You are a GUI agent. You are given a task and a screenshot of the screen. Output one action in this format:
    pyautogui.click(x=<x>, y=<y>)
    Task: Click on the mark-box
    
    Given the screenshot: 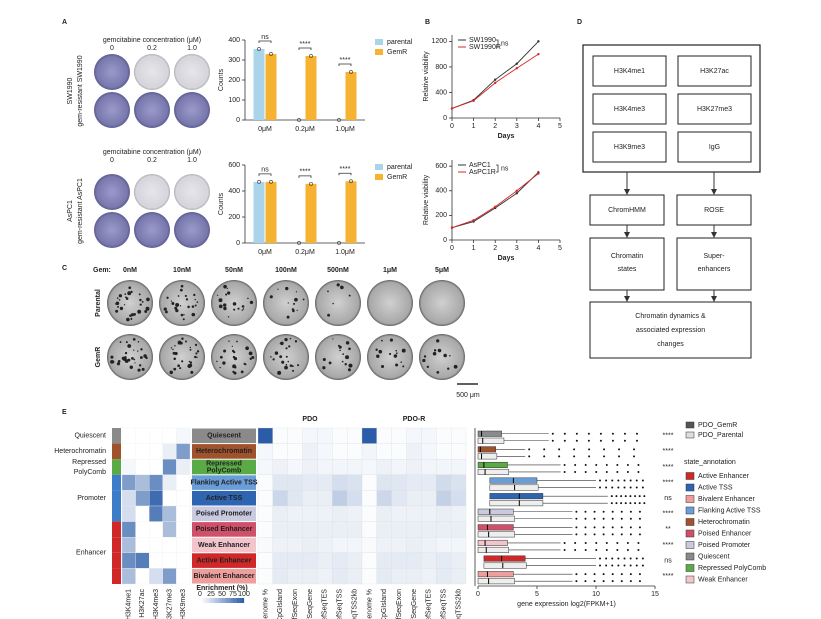 What is the action you would take?
    pyautogui.click(x=714, y=147)
    